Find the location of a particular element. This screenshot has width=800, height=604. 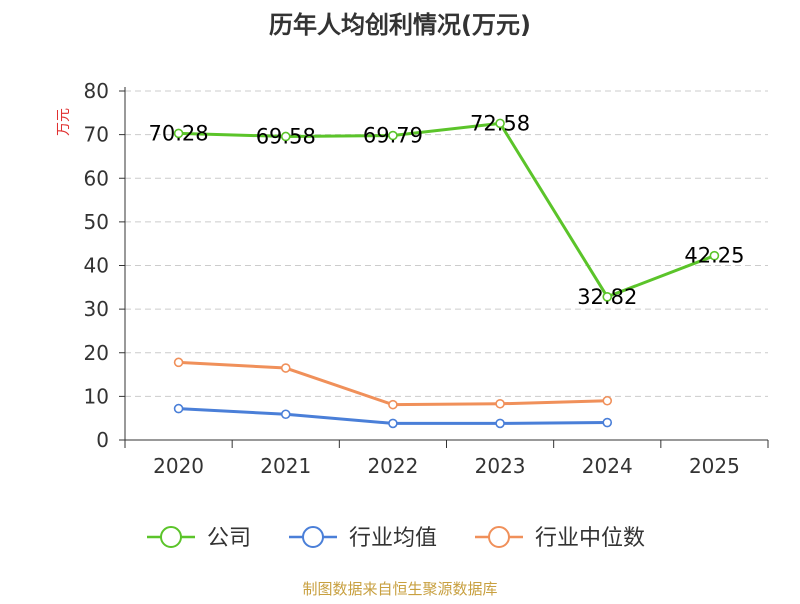

data-label: 32.82 is located at coordinates (607, 297).